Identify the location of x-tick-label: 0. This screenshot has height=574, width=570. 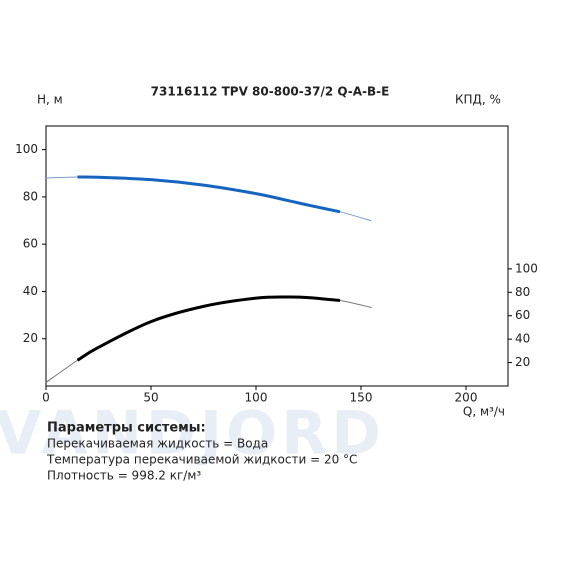
(46, 398).